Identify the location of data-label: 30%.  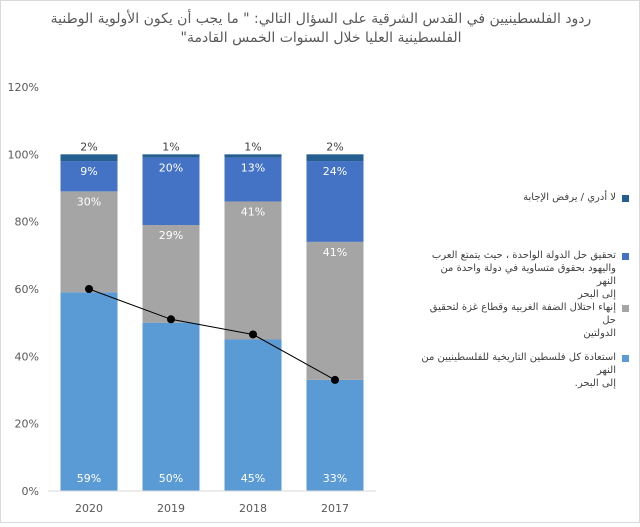
(89, 201).